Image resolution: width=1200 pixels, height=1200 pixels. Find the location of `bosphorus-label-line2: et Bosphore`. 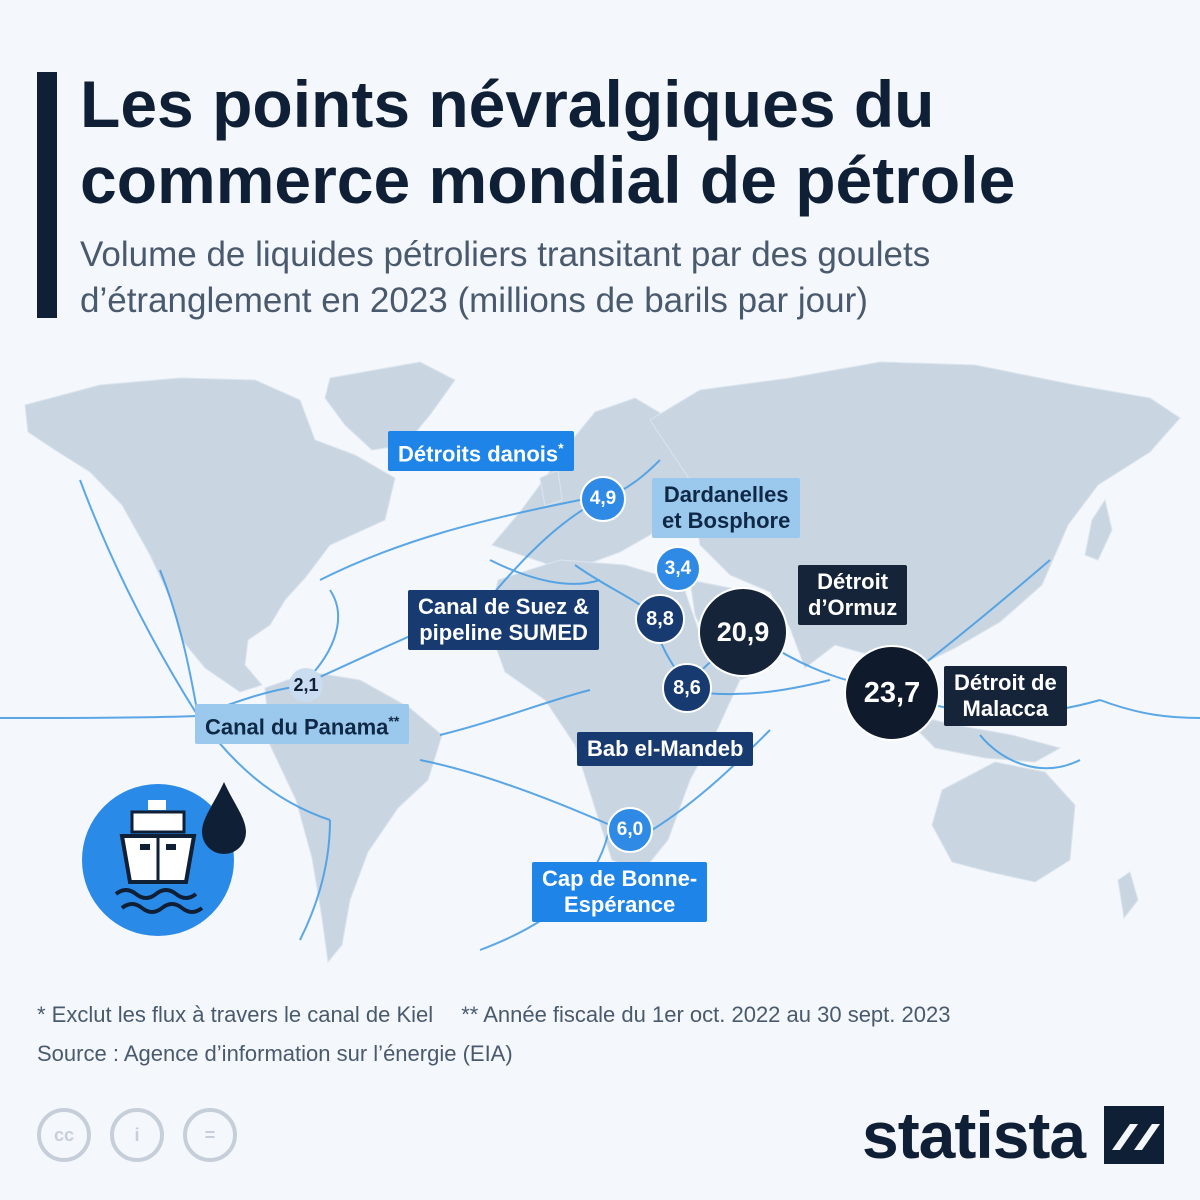

bosphorus-label-line2: et Bosphore is located at coordinates (726, 520).